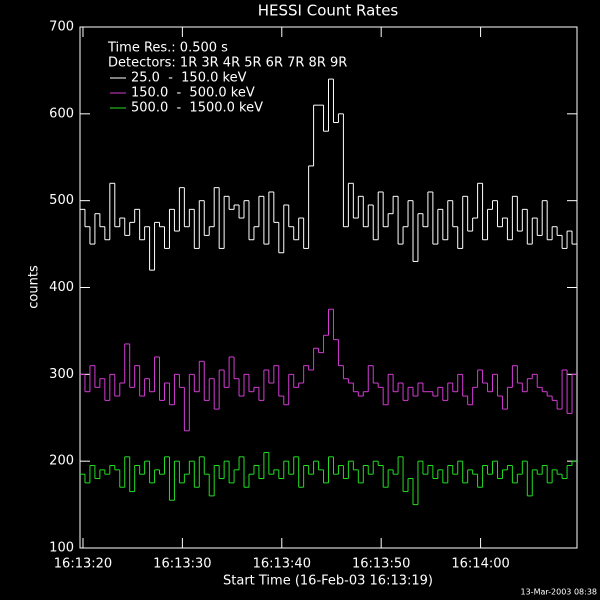 This screenshot has width=600, height=600. I want to click on y-tick-label: 200, so click(61, 461).